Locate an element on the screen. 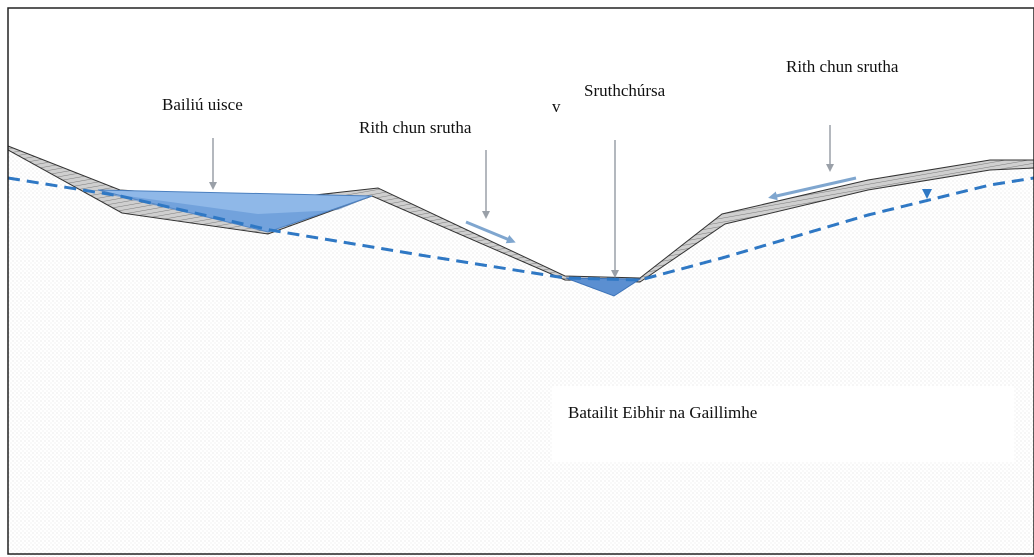 The width and height of the screenshot is (1034, 557). runoff-left-label: Rith chun srutha is located at coordinates (415, 127).